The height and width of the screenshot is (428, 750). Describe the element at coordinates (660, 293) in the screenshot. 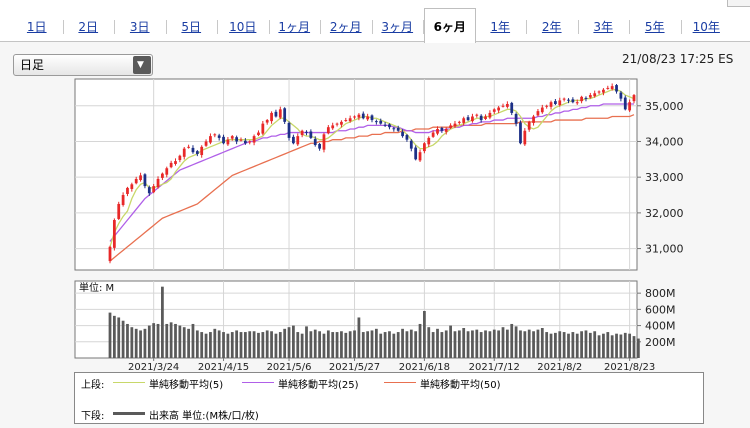

I see `volume-tick-label: 800M` at that location.